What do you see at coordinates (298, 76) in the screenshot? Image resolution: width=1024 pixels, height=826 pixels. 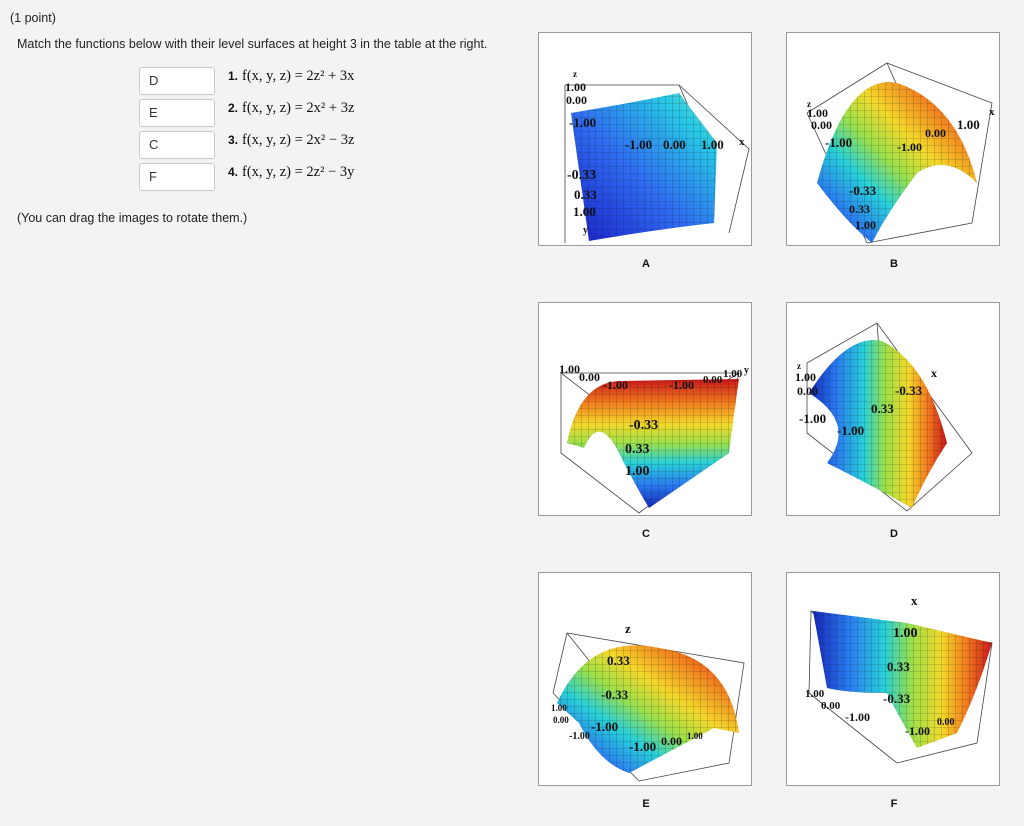 I see `function-expression: f(x, y, z) = 2z² + 3x` at bounding box center [298, 76].